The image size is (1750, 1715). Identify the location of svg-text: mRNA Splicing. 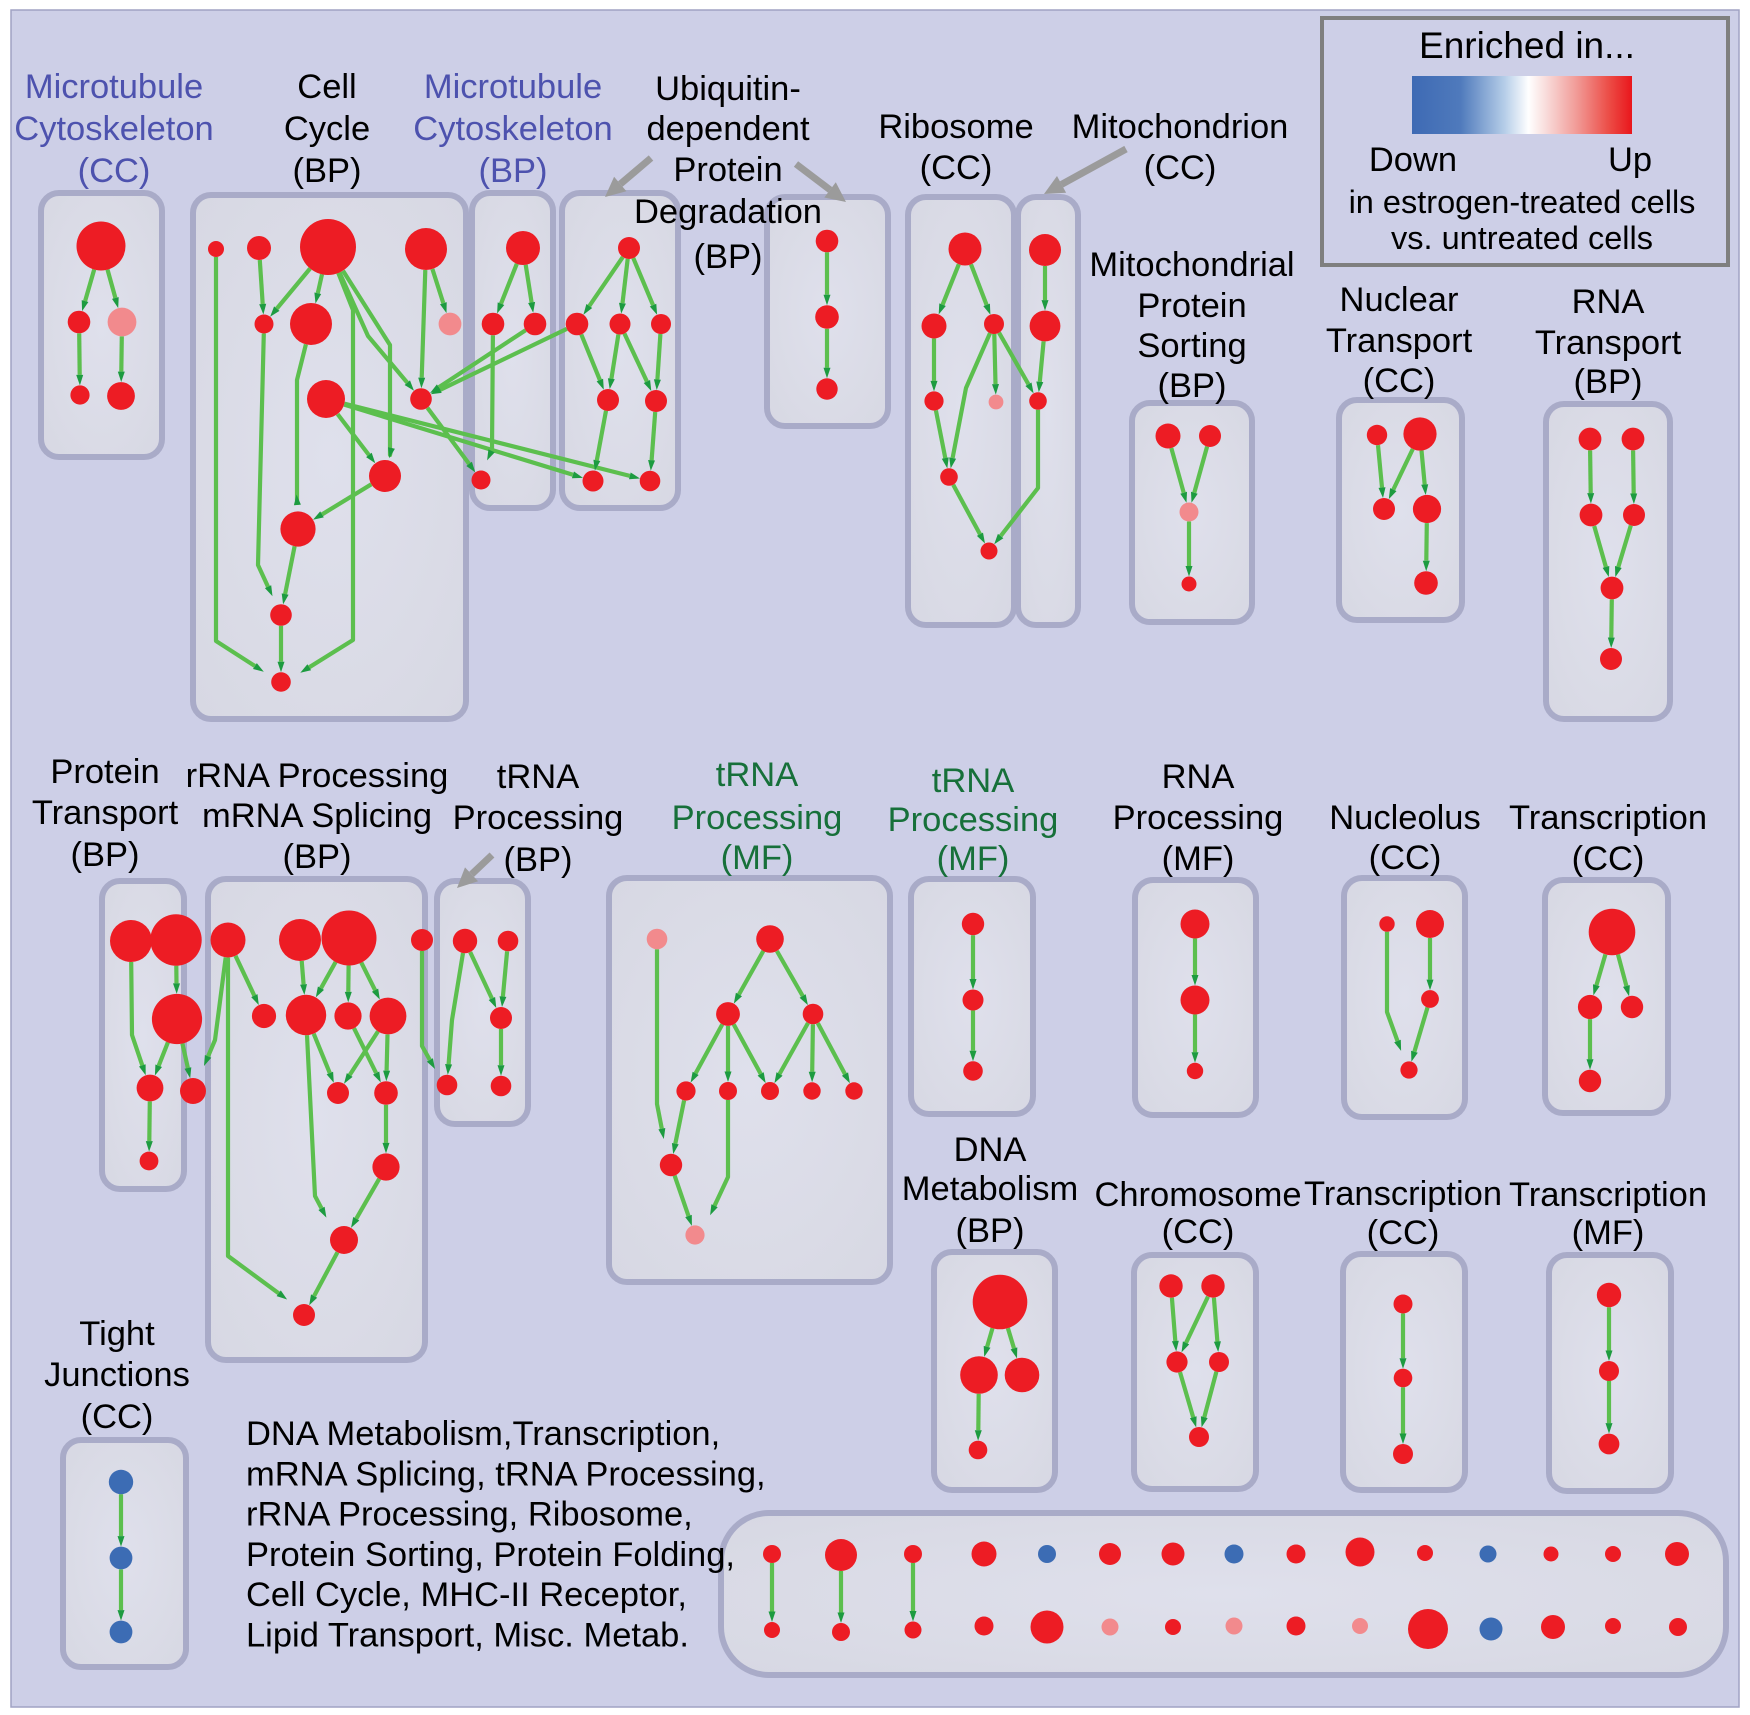
(317, 816).